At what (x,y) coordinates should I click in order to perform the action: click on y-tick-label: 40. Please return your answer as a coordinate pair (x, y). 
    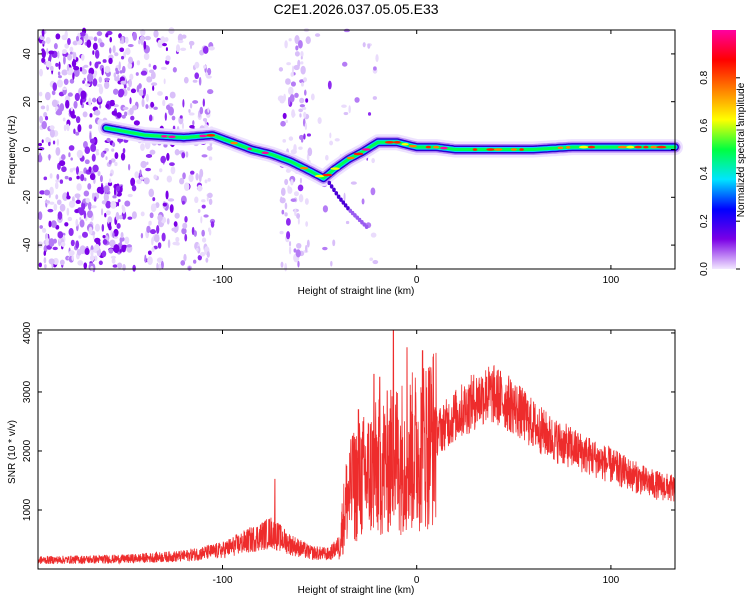
    Looking at the image, I should click on (27, 54).